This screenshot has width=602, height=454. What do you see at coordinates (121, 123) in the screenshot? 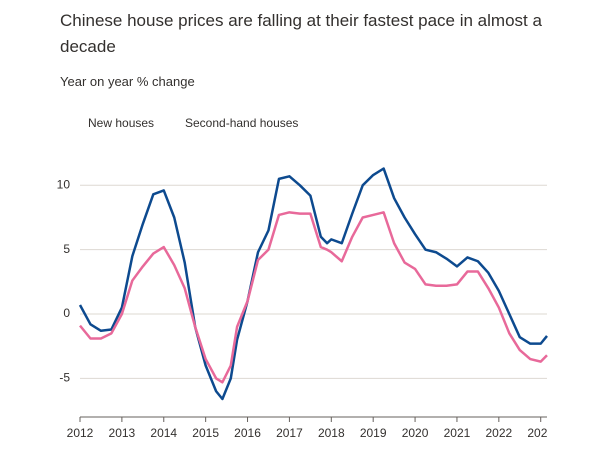
I see `legend-label: New houses` at bounding box center [121, 123].